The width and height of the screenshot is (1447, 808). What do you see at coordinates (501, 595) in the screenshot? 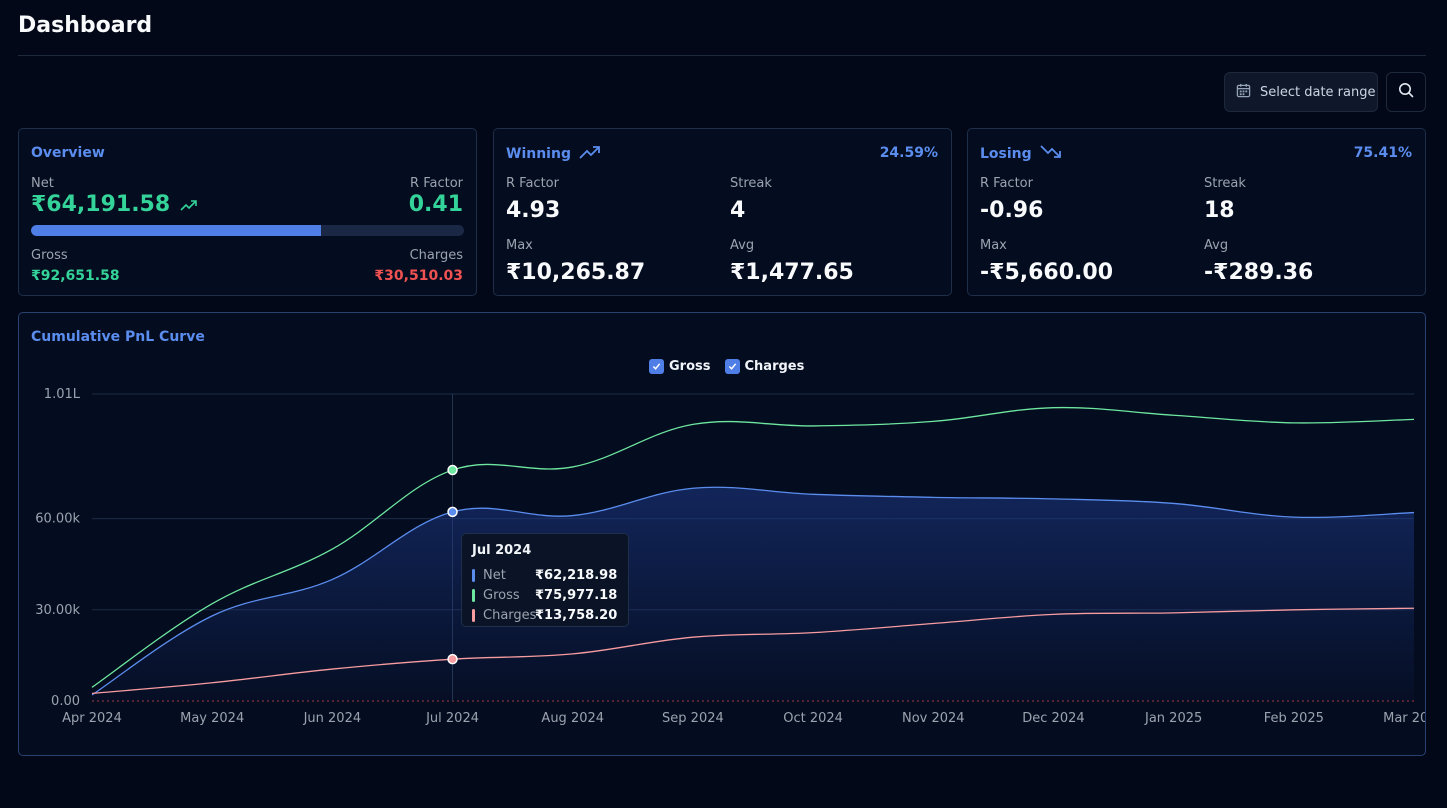
I see `tooltip-name: Gross` at bounding box center [501, 595].